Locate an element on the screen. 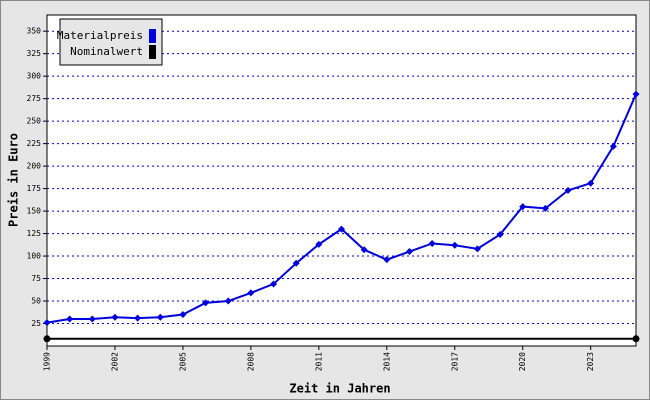  y-tick-label: 275 is located at coordinates (34, 98).